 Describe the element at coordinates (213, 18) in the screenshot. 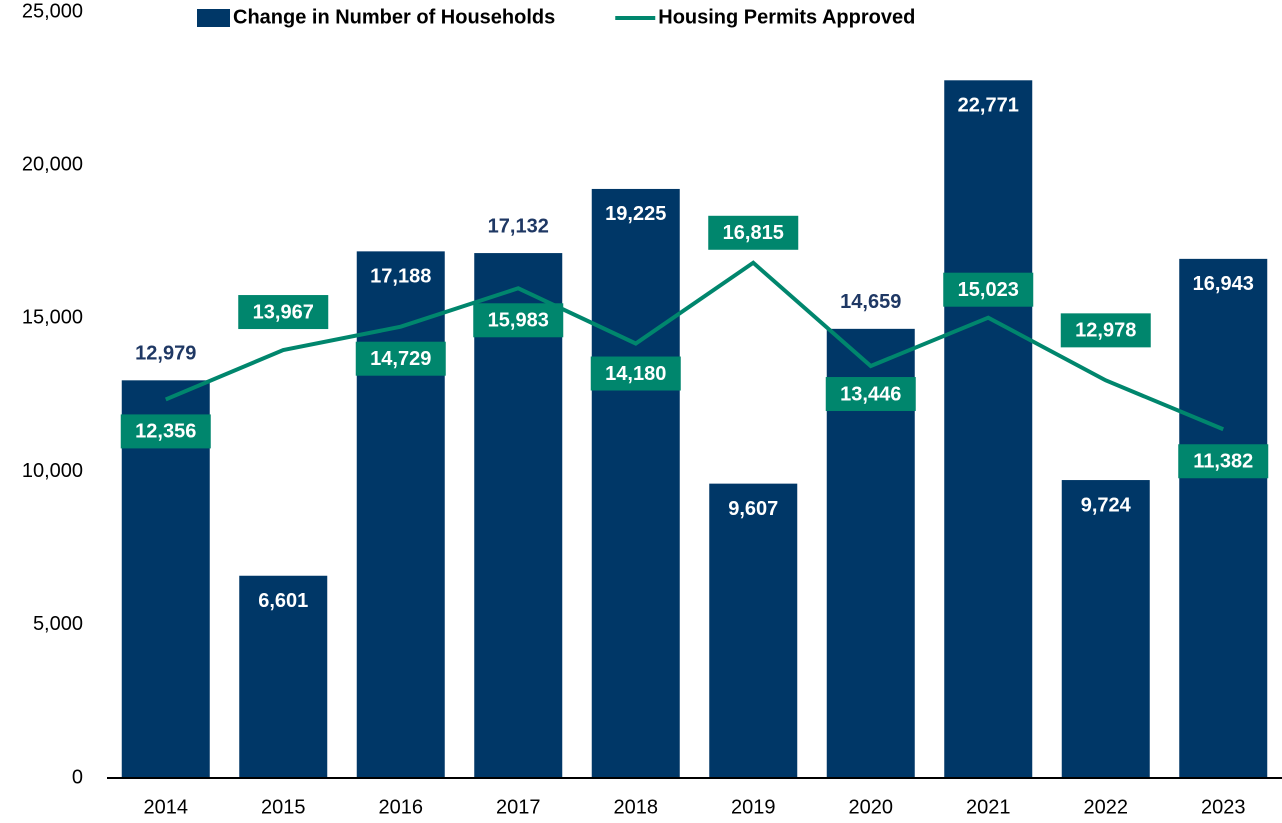

I see `legend-swatch` at that location.